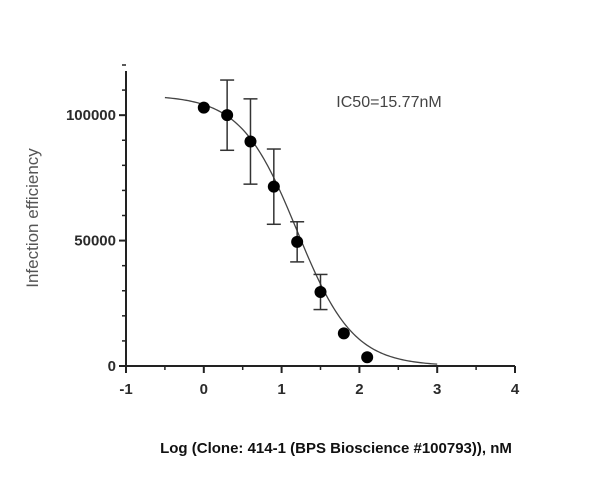 The height and width of the screenshot is (492, 602). I want to click on x-tick-label: 3, so click(437, 389).